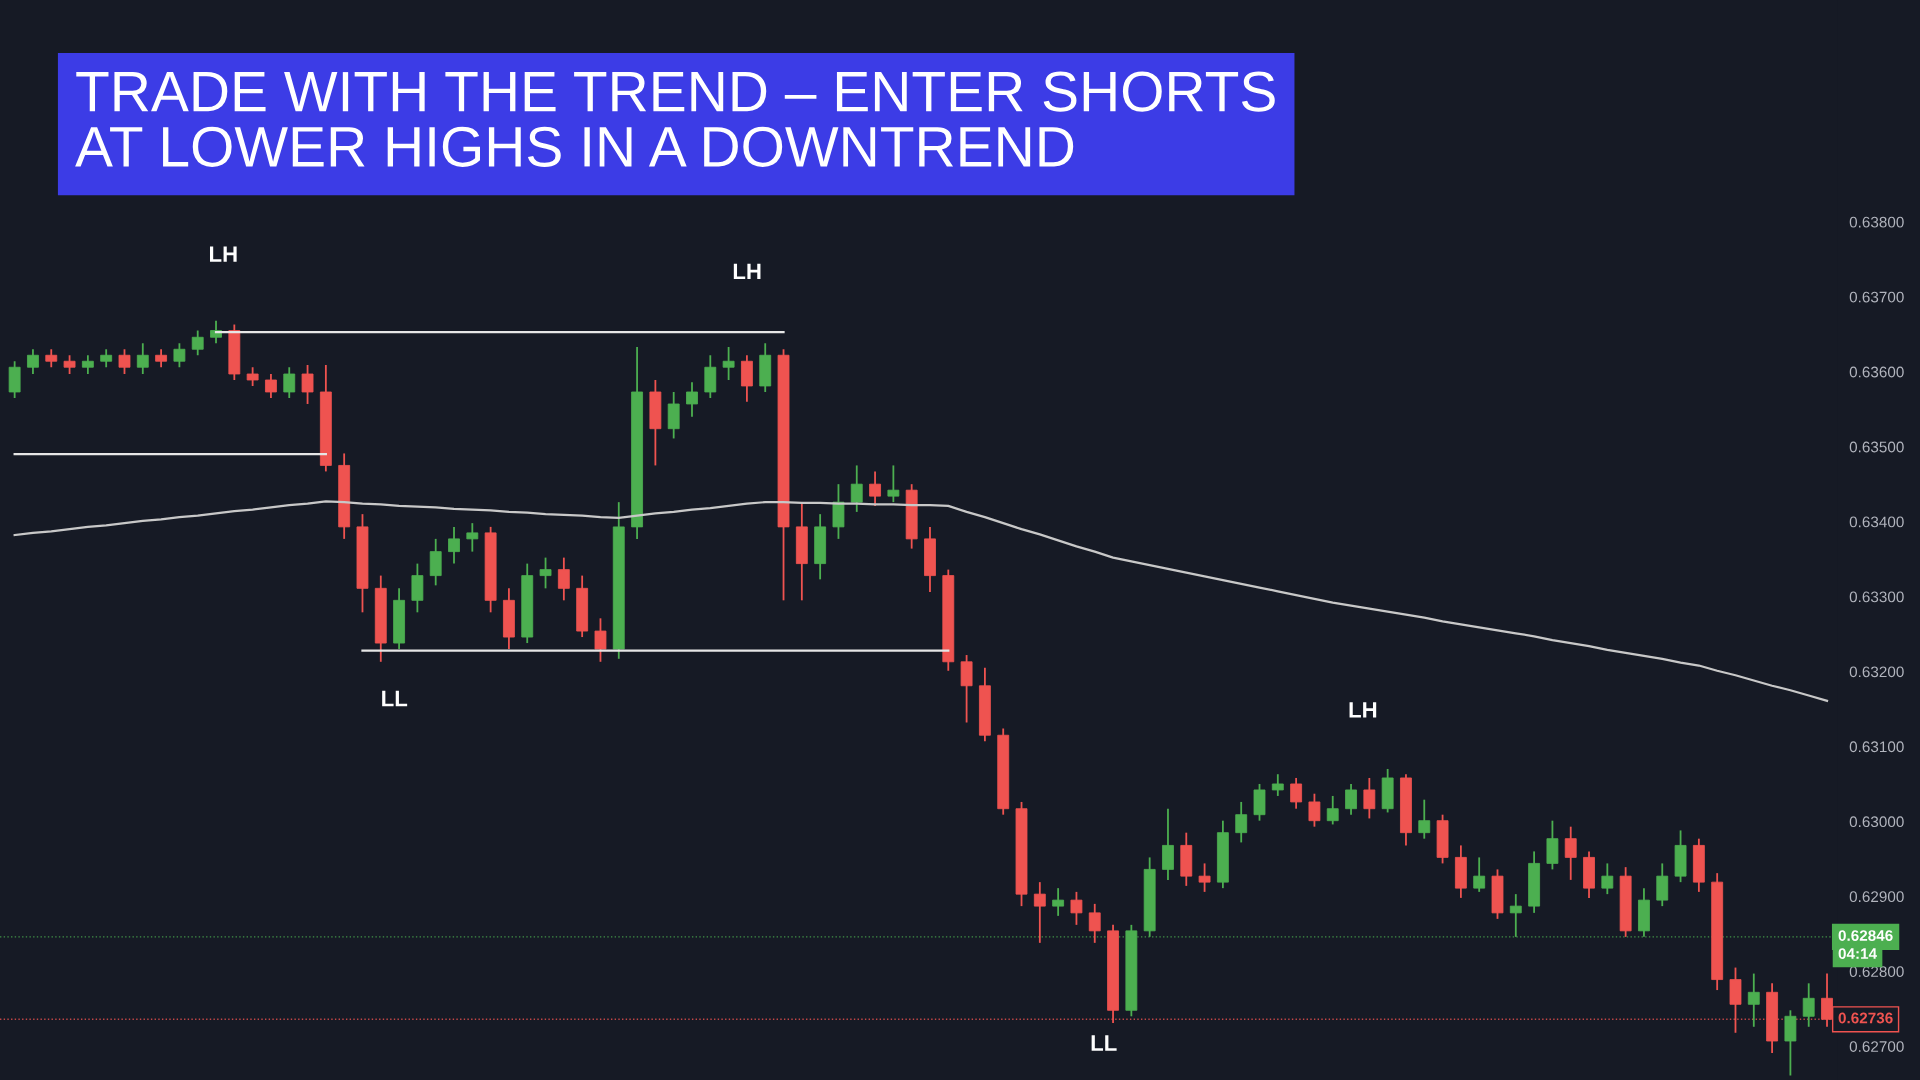 This screenshot has width=1920, height=1080. I want to click on y-tick-label: 0.63800, so click(1876, 222).